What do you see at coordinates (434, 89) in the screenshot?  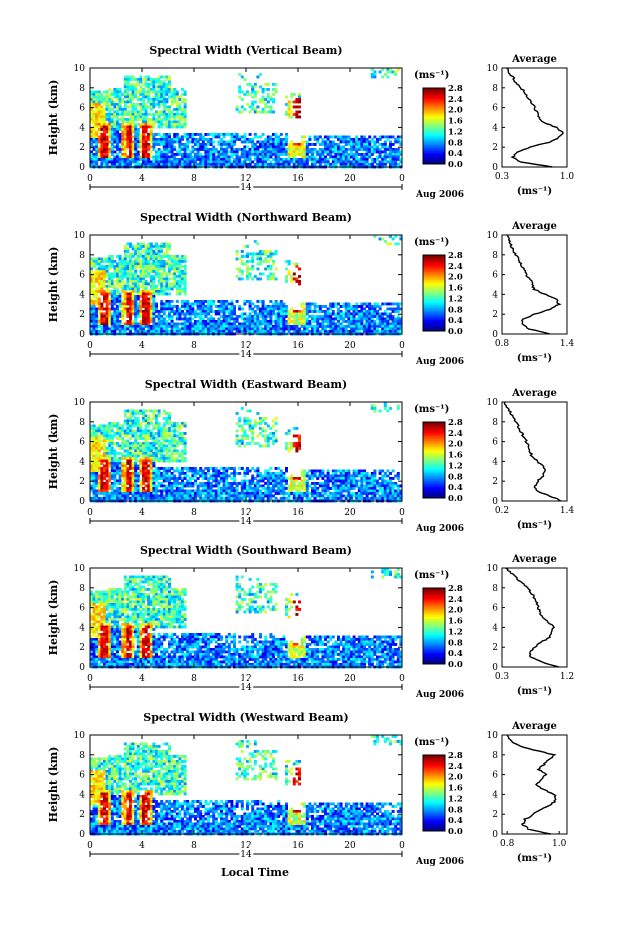 I see `colorbar-swatch` at bounding box center [434, 89].